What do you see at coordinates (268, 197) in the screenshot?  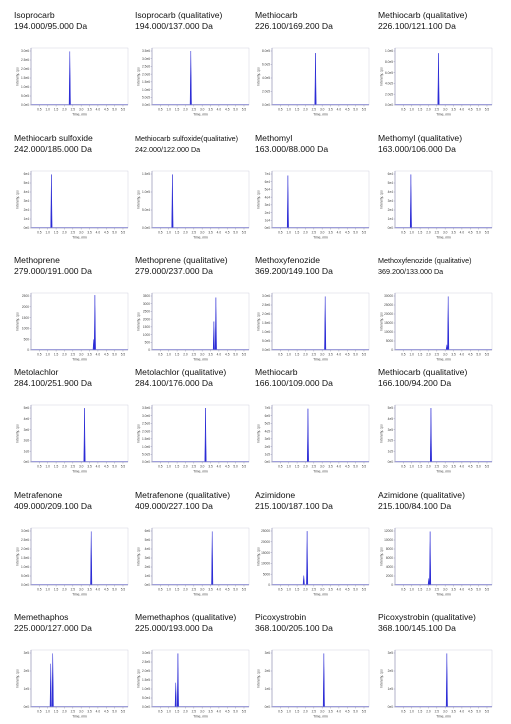 I see `y-tick-label: 4e4` at bounding box center [268, 197].